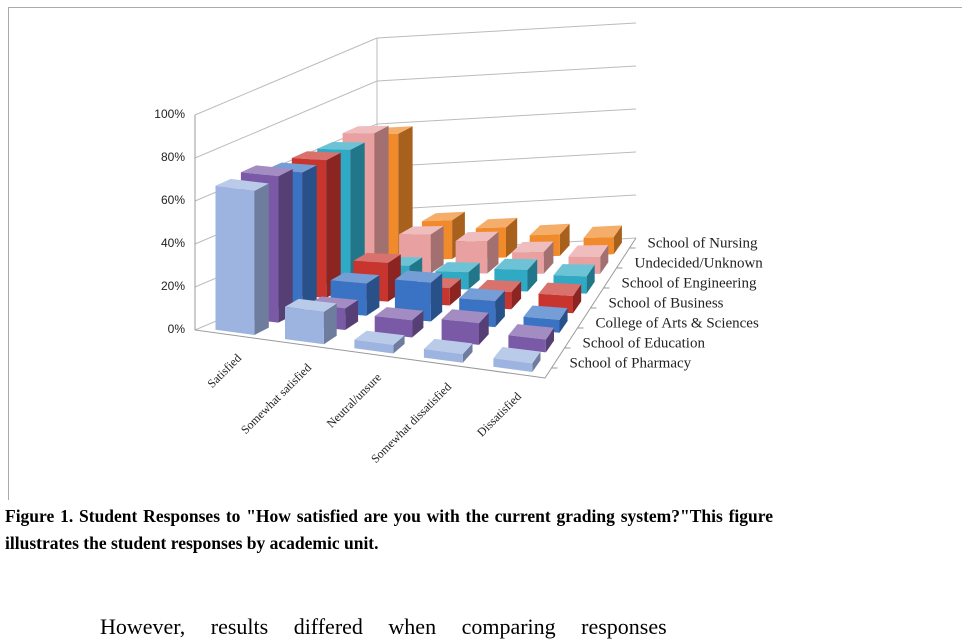 The image size is (962, 640). I want to click on series-label: School of Business, so click(666, 303).